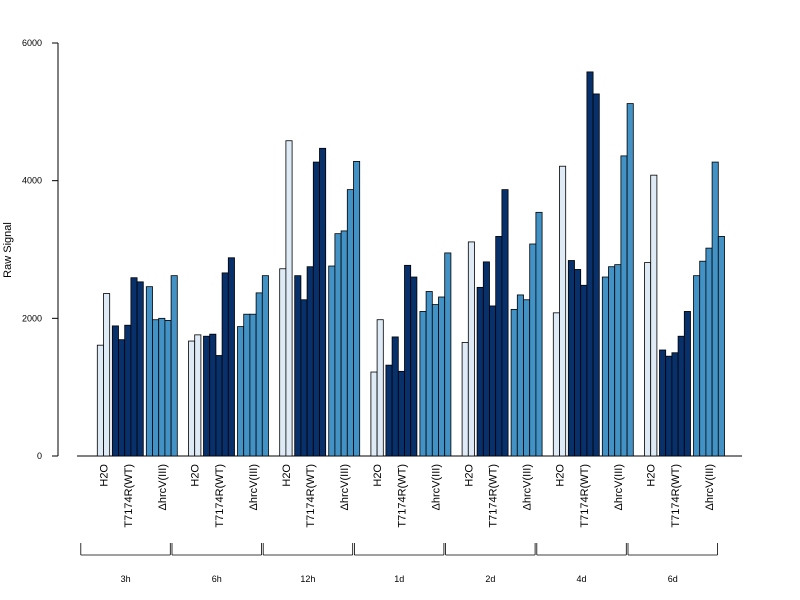 This screenshot has width=800, height=600. What do you see at coordinates (39, 456) in the screenshot?
I see `y-tick-label: 0` at bounding box center [39, 456].